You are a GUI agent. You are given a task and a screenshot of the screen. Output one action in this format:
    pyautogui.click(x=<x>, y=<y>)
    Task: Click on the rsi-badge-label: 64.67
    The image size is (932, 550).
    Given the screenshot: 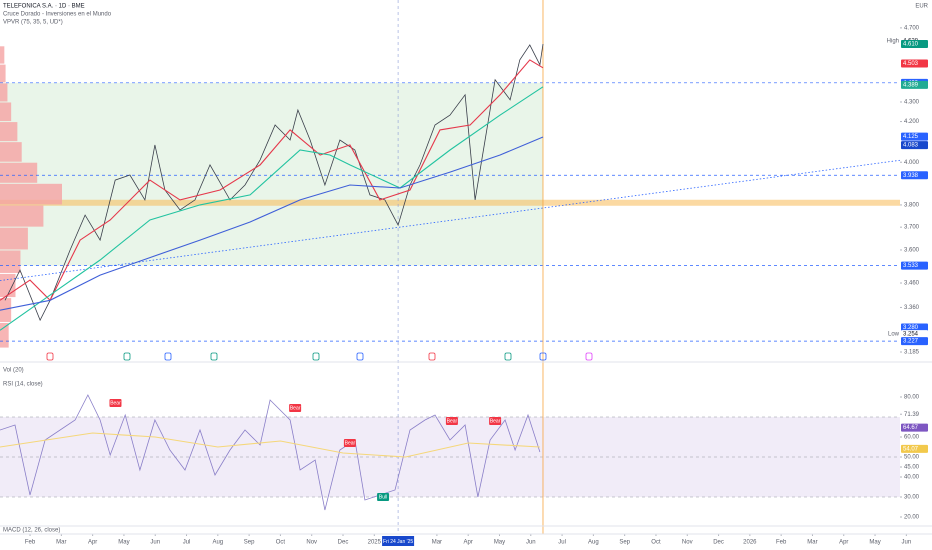 What is the action you would take?
    pyautogui.click(x=911, y=428)
    